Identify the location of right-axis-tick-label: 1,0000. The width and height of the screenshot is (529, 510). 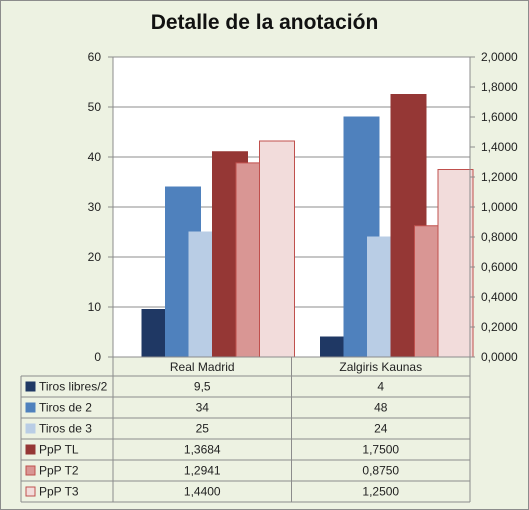
(499, 207).